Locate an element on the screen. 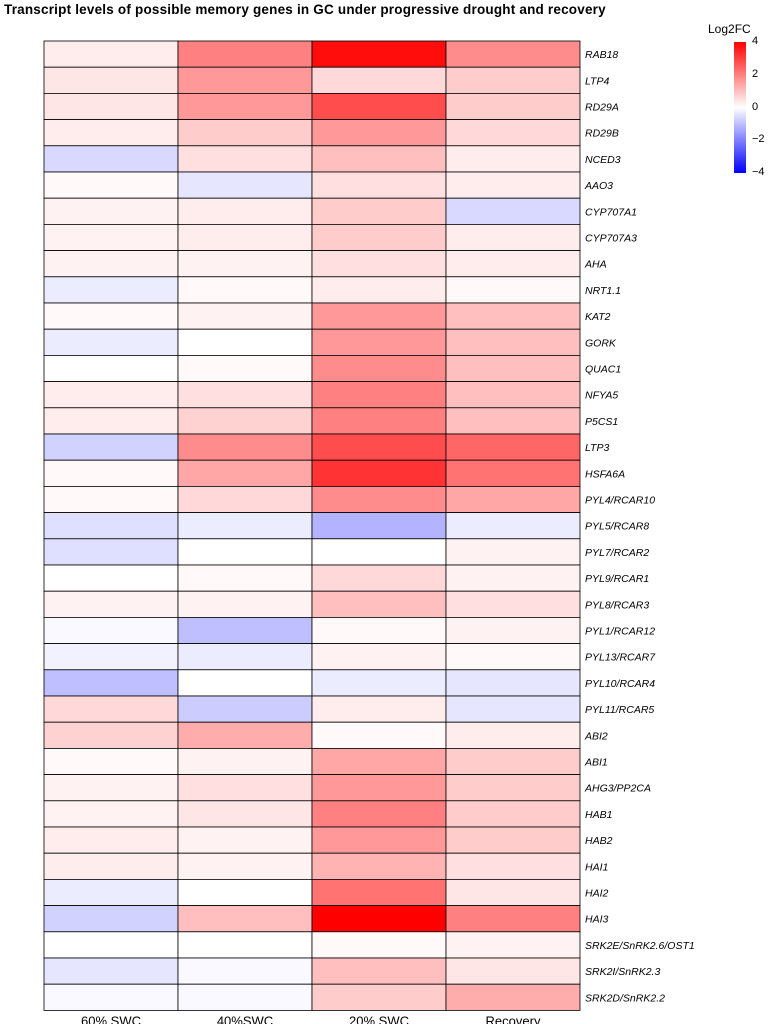 The image size is (768, 1024). row-label: ABI2 is located at coordinates (596, 736).